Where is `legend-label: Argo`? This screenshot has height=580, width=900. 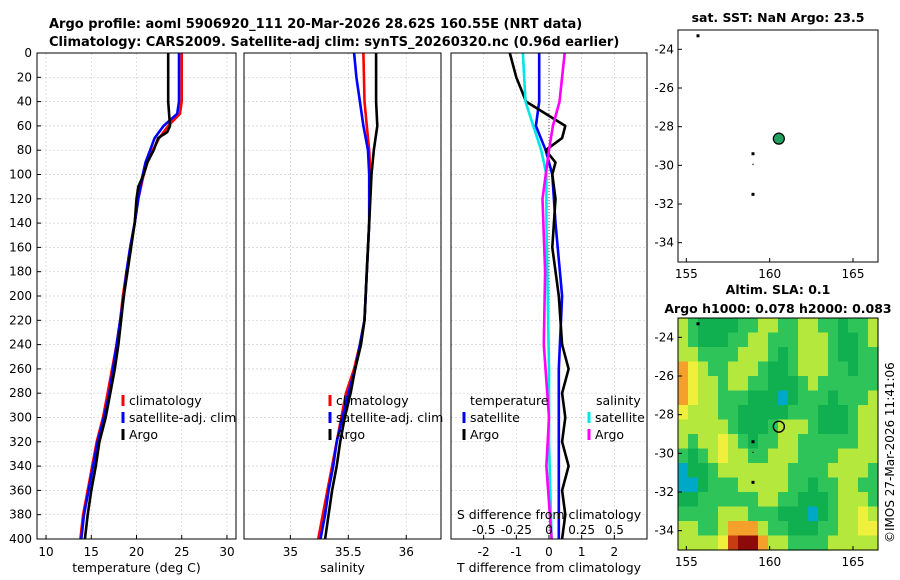
legend-label: Argo is located at coordinates (143, 434).